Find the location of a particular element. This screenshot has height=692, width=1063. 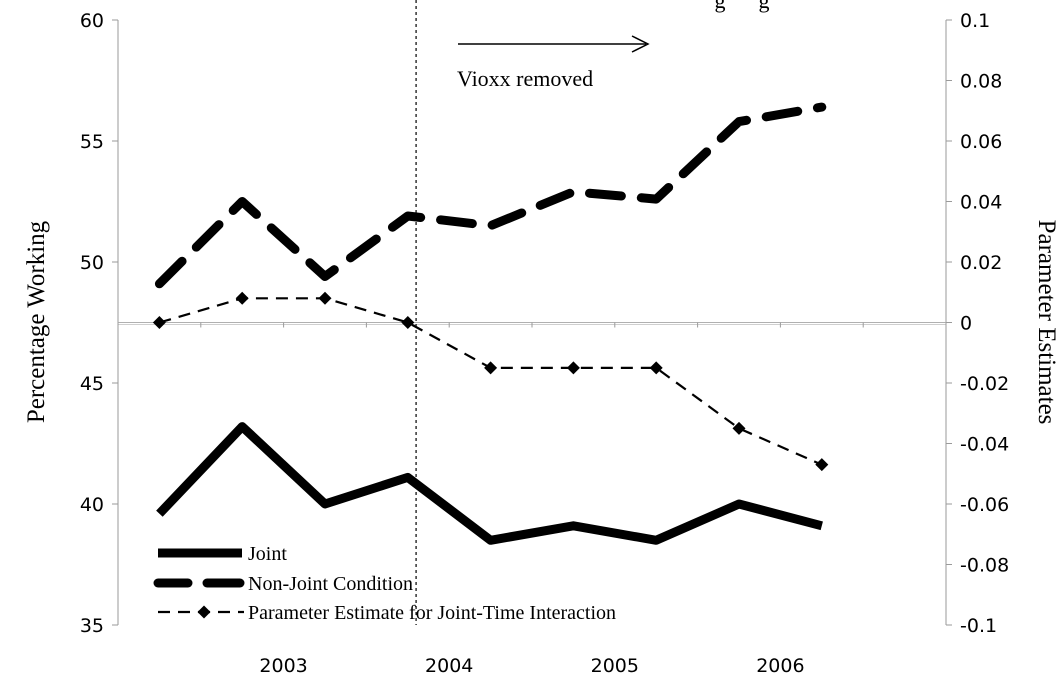

legend-label: Joint is located at coordinates (267, 554).